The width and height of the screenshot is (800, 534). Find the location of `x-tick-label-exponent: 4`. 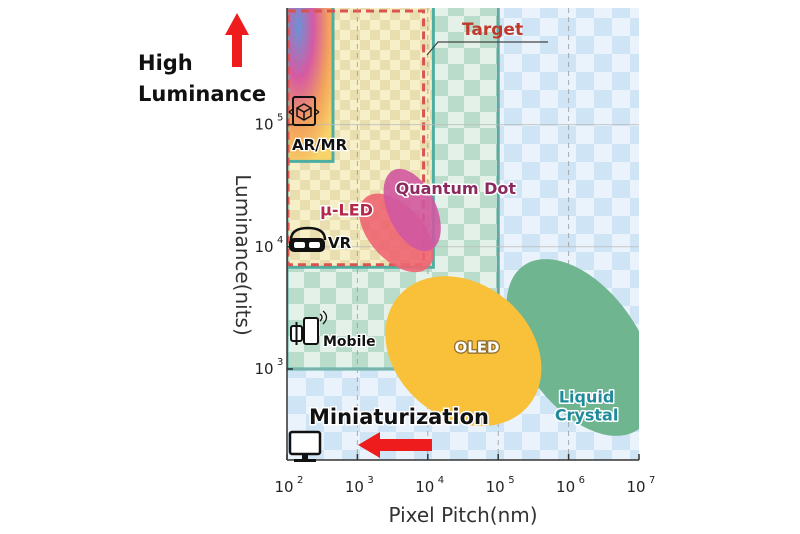

x-tick-label-exponent: 4 is located at coordinates (441, 480).